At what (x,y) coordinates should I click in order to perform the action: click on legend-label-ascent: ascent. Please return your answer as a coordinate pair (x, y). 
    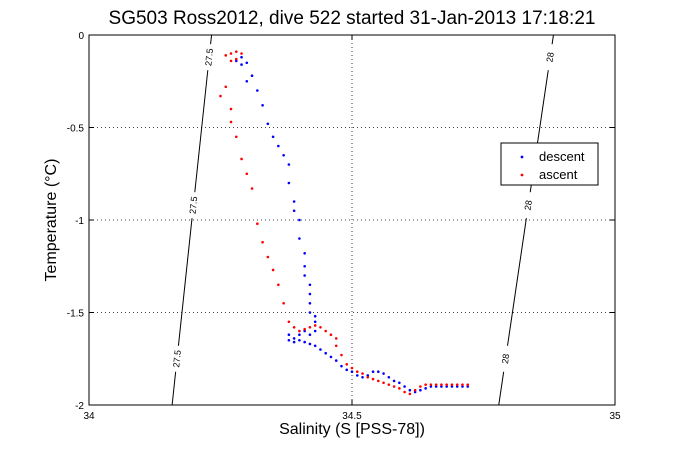
    Looking at the image, I should click on (558, 174).